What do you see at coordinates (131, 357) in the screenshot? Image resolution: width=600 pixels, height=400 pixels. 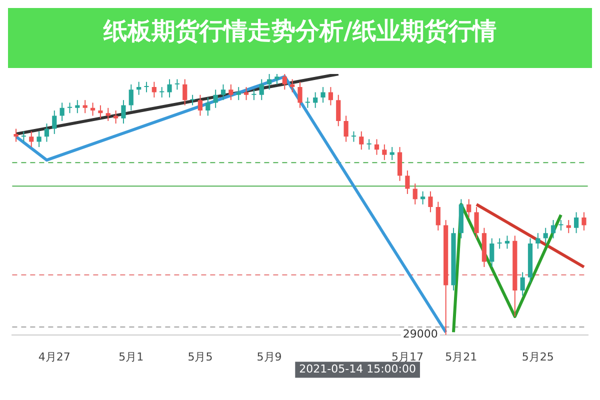 I see `x-tick-label: 5月1` at bounding box center [131, 357].